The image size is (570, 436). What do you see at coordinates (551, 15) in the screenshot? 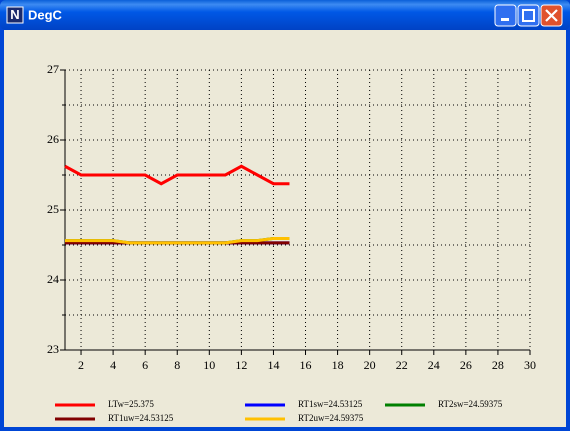
I see `close-glyph` at bounding box center [551, 15].